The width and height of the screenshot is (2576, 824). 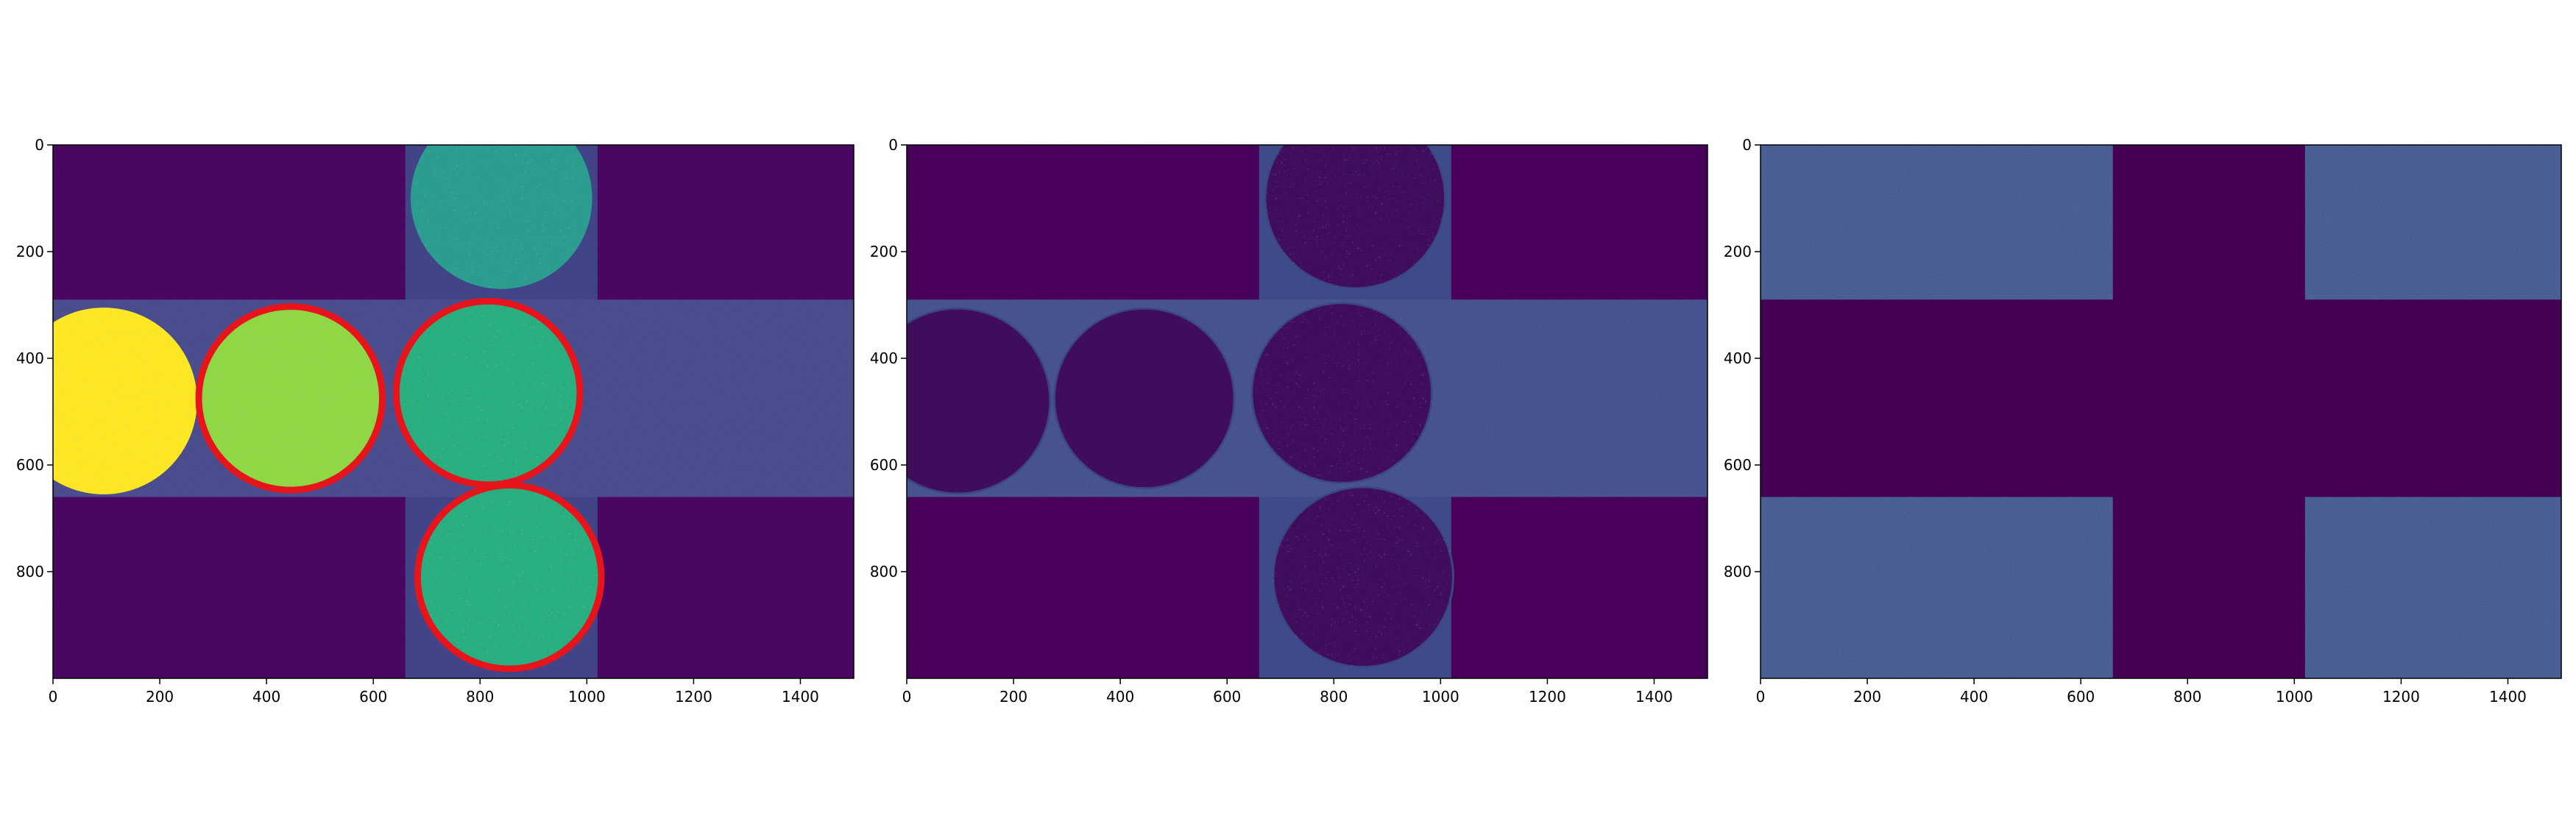 I want to click on panel-3-x-axis: 0 200 400 600 800 1000 1200 1400, so click(x=2141, y=692).